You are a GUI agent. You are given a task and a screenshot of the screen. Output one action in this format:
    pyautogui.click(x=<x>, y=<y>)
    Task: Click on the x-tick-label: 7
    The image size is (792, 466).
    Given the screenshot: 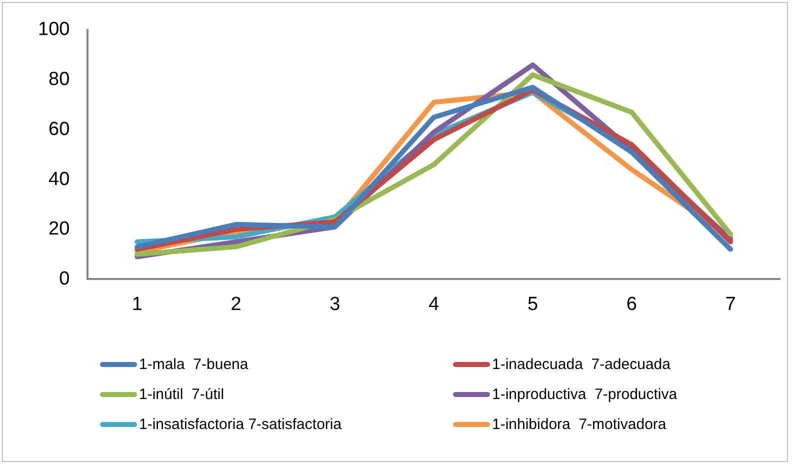 What is the action you would take?
    pyautogui.click(x=730, y=304)
    